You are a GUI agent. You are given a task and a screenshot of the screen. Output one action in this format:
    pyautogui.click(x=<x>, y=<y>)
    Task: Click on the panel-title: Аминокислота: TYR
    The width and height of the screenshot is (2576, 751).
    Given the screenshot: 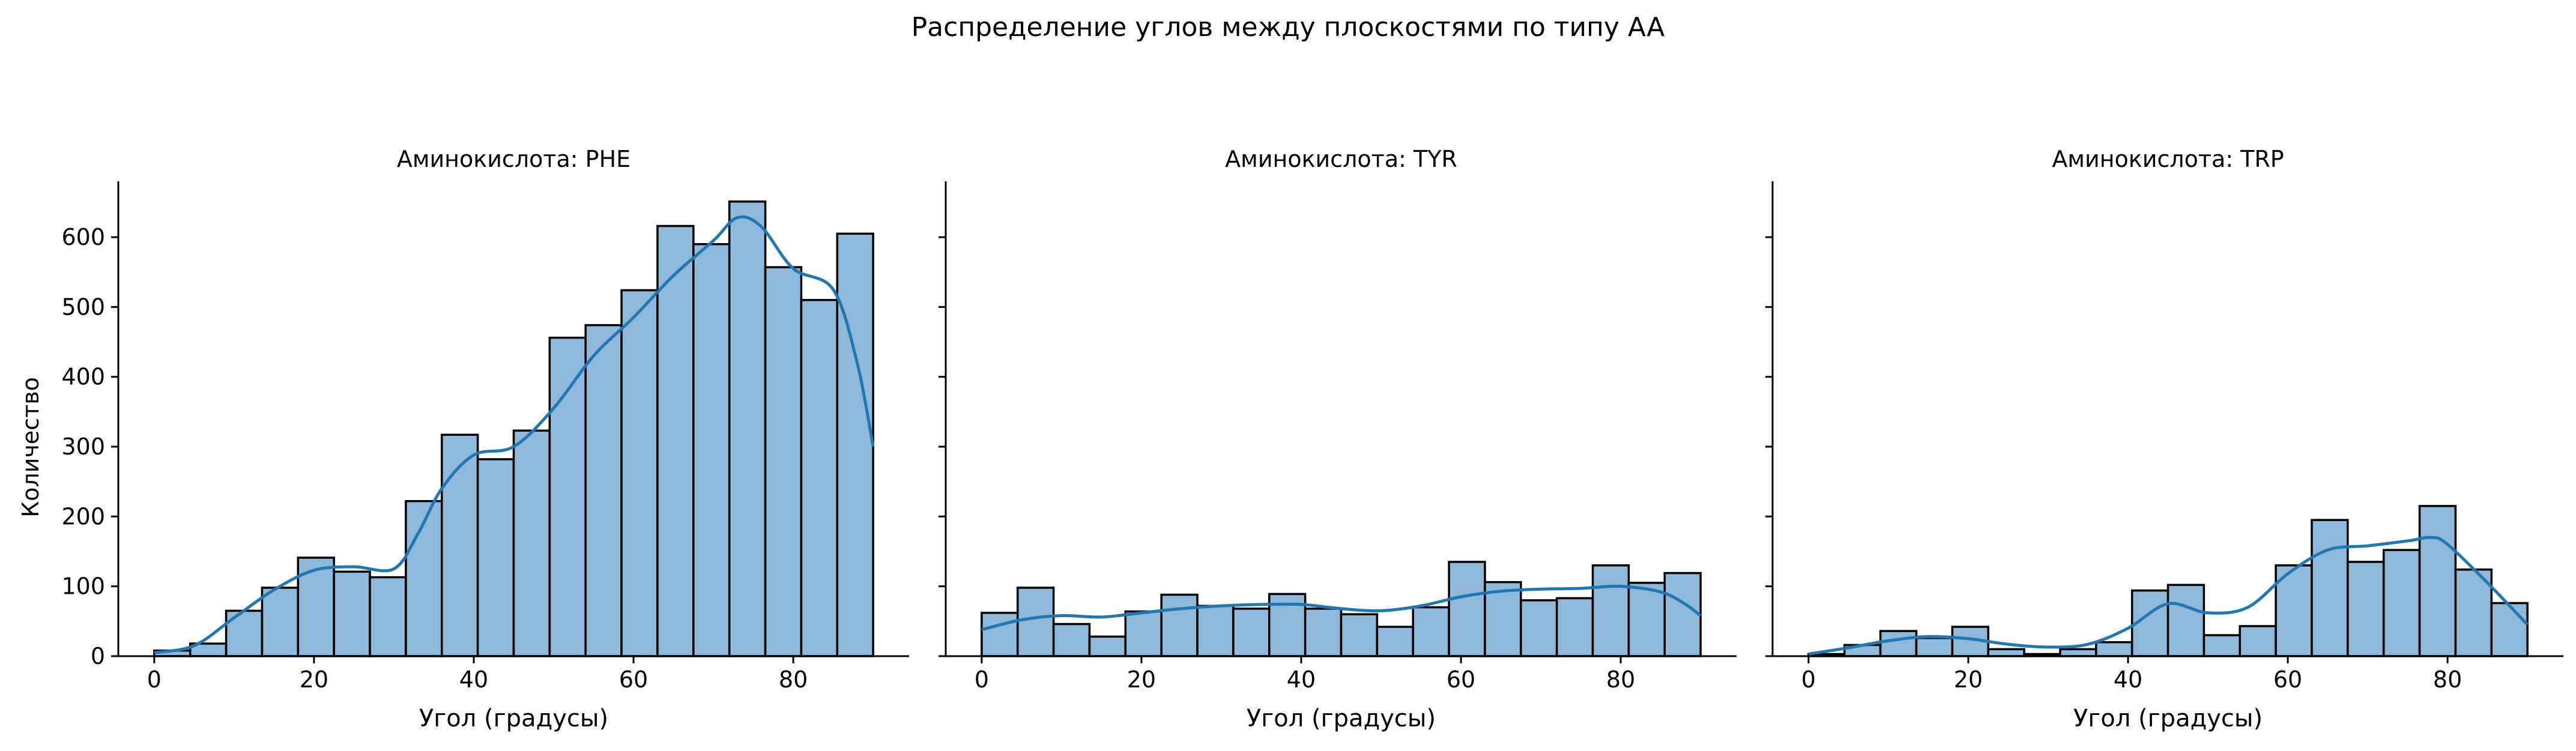 What is the action you would take?
    pyautogui.click(x=1341, y=159)
    